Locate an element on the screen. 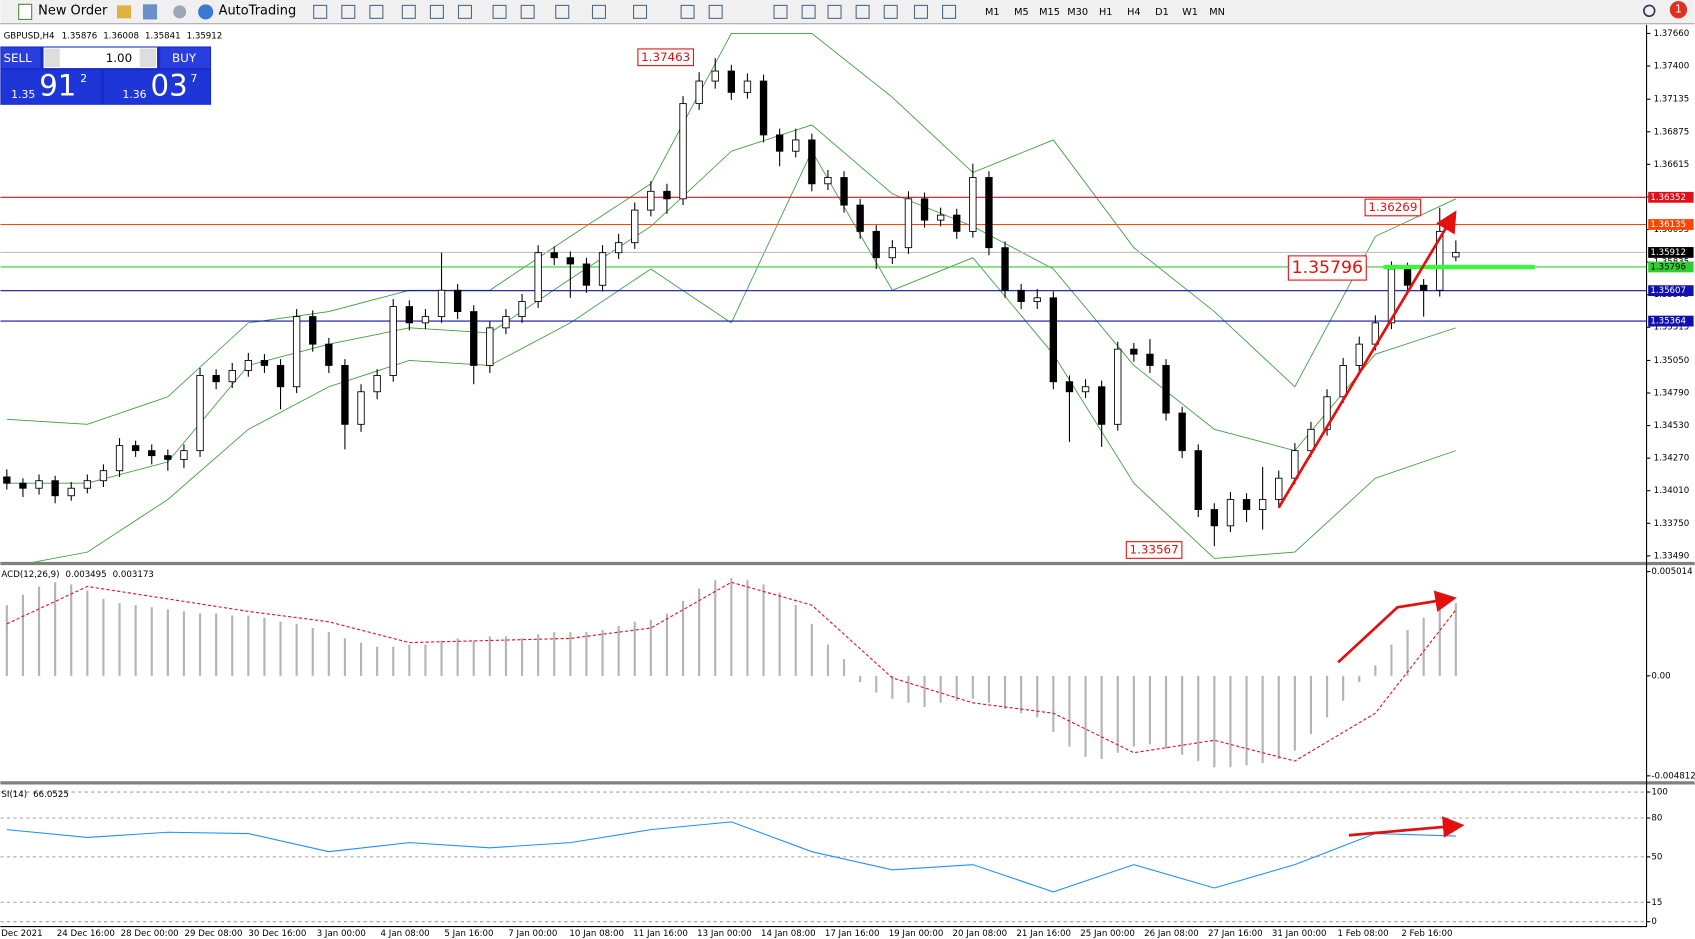 The height and width of the screenshot is (939, 1695). lot-increase is located at coordinates (147, 57).